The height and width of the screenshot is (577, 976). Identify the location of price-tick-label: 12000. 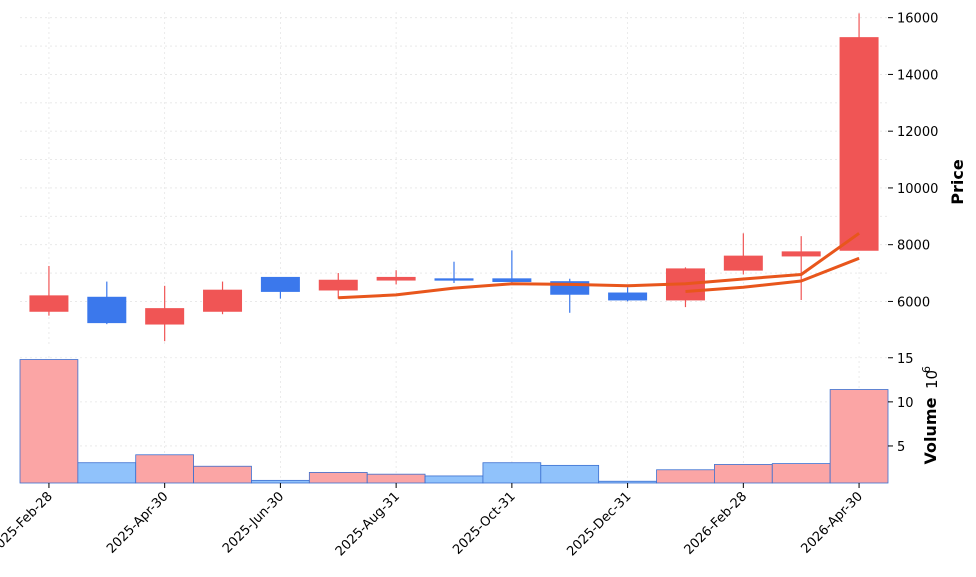
(917, 132).